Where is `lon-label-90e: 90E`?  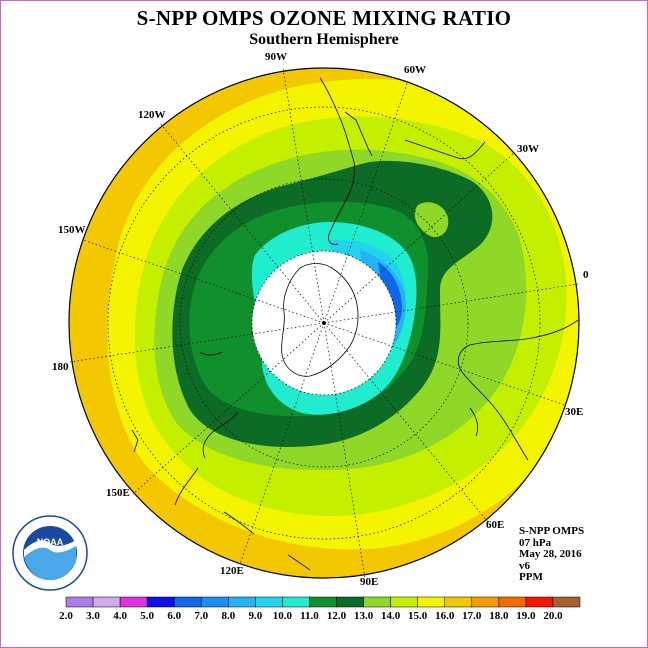
lon-label-90e: 90E is located at coordinates (369, 582).